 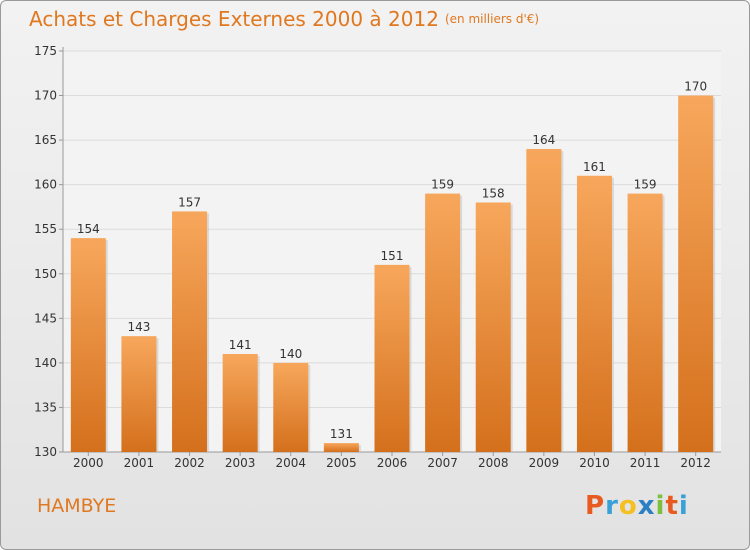 I want to click on x-tick-label: 2002, so click(x=189, y=463).